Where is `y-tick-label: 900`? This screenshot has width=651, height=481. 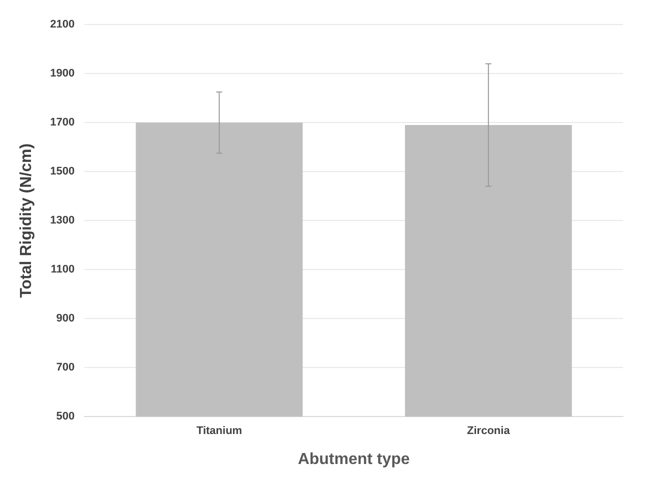 y-tick-label: 900 is located at coordinates (65, 318).